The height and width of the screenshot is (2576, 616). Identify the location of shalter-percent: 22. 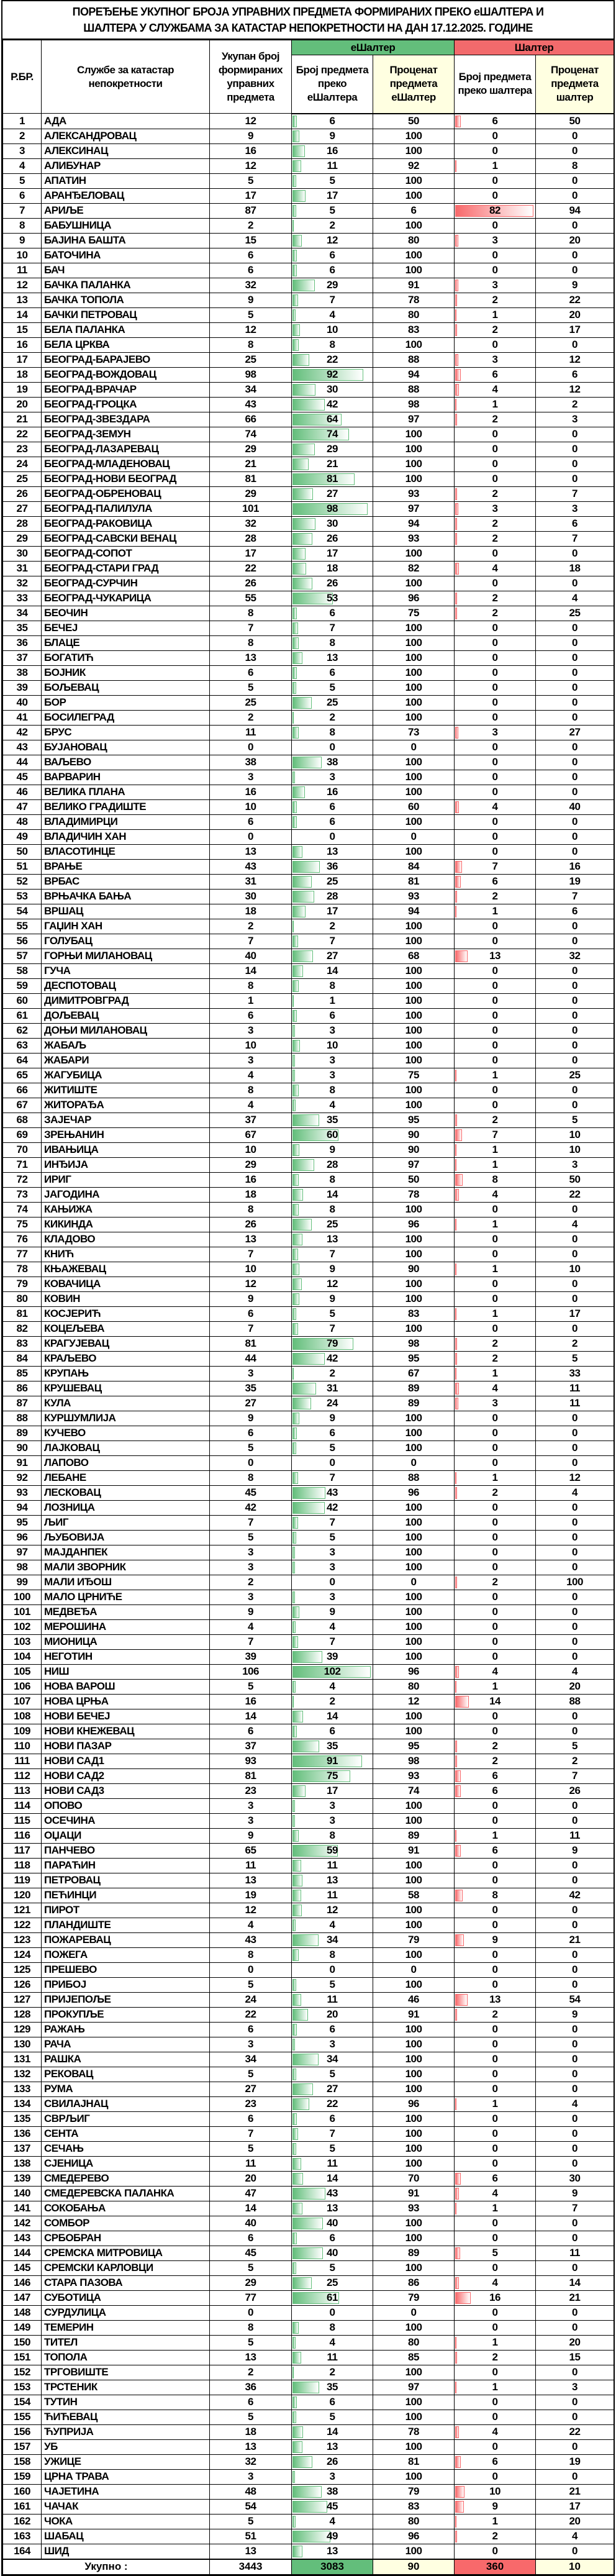
(575, 300).